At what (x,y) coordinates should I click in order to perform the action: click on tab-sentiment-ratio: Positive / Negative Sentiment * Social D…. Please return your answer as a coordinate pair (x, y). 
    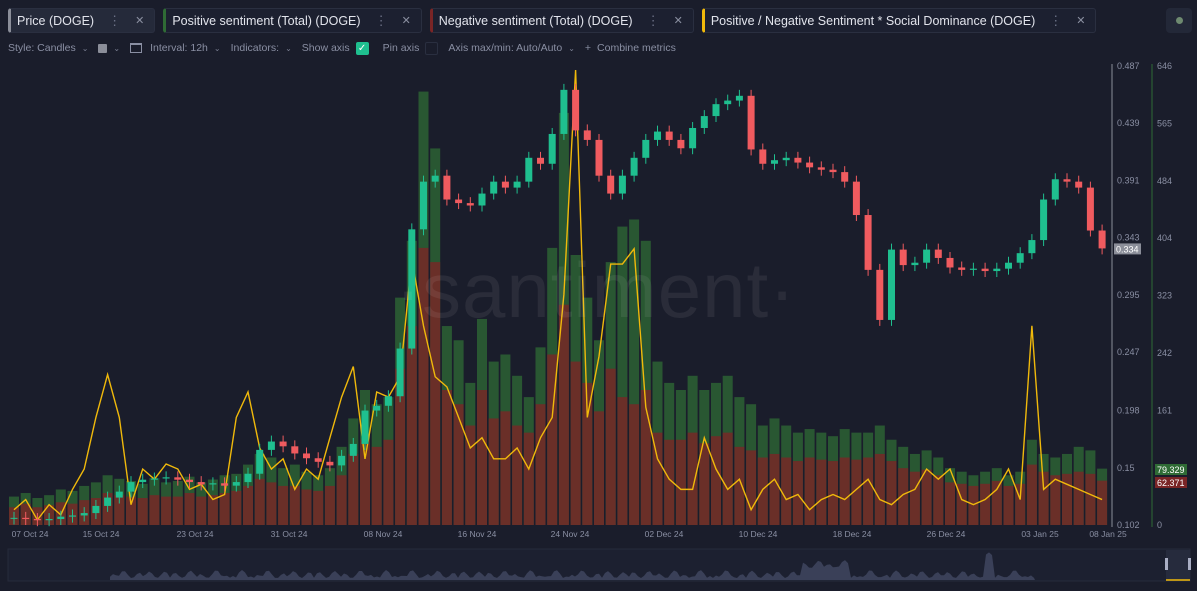
    Looking at the image, I should click on (899, 20).